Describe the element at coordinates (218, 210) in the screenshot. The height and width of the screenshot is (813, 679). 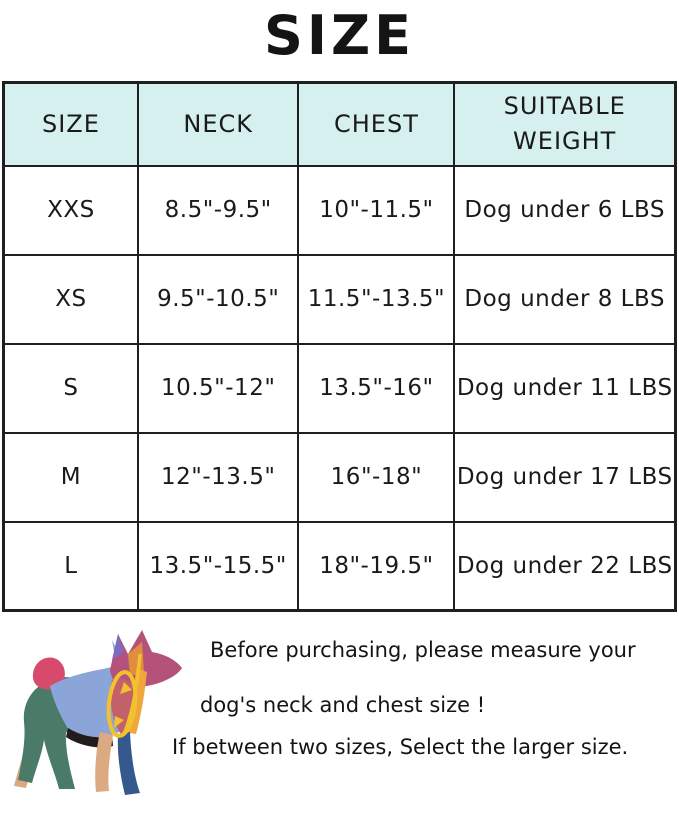
I see `cell-neck: 8.5"-9.5"` at that location.